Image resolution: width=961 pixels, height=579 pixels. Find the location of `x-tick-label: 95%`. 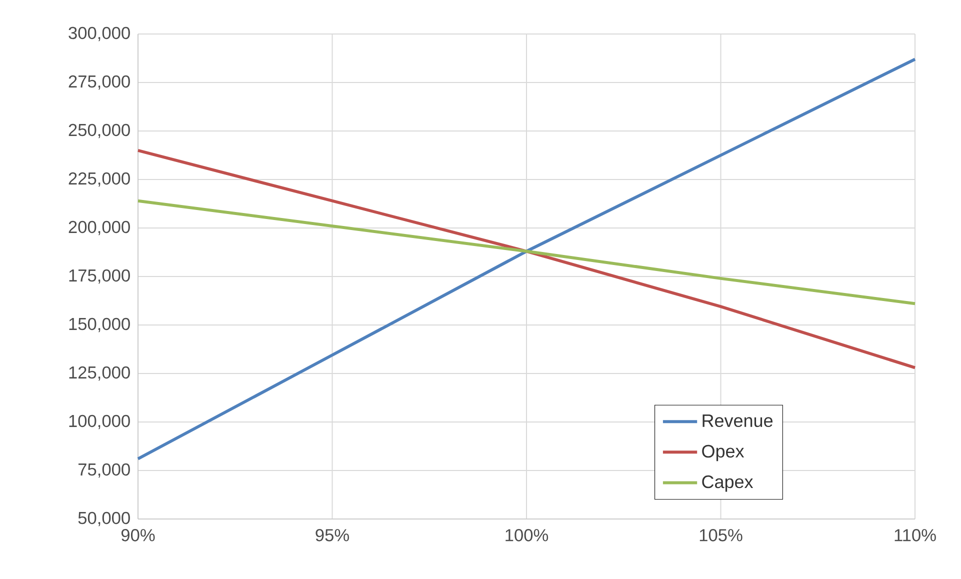

x-tick-label: 95% is located at coordinates (332, 535).